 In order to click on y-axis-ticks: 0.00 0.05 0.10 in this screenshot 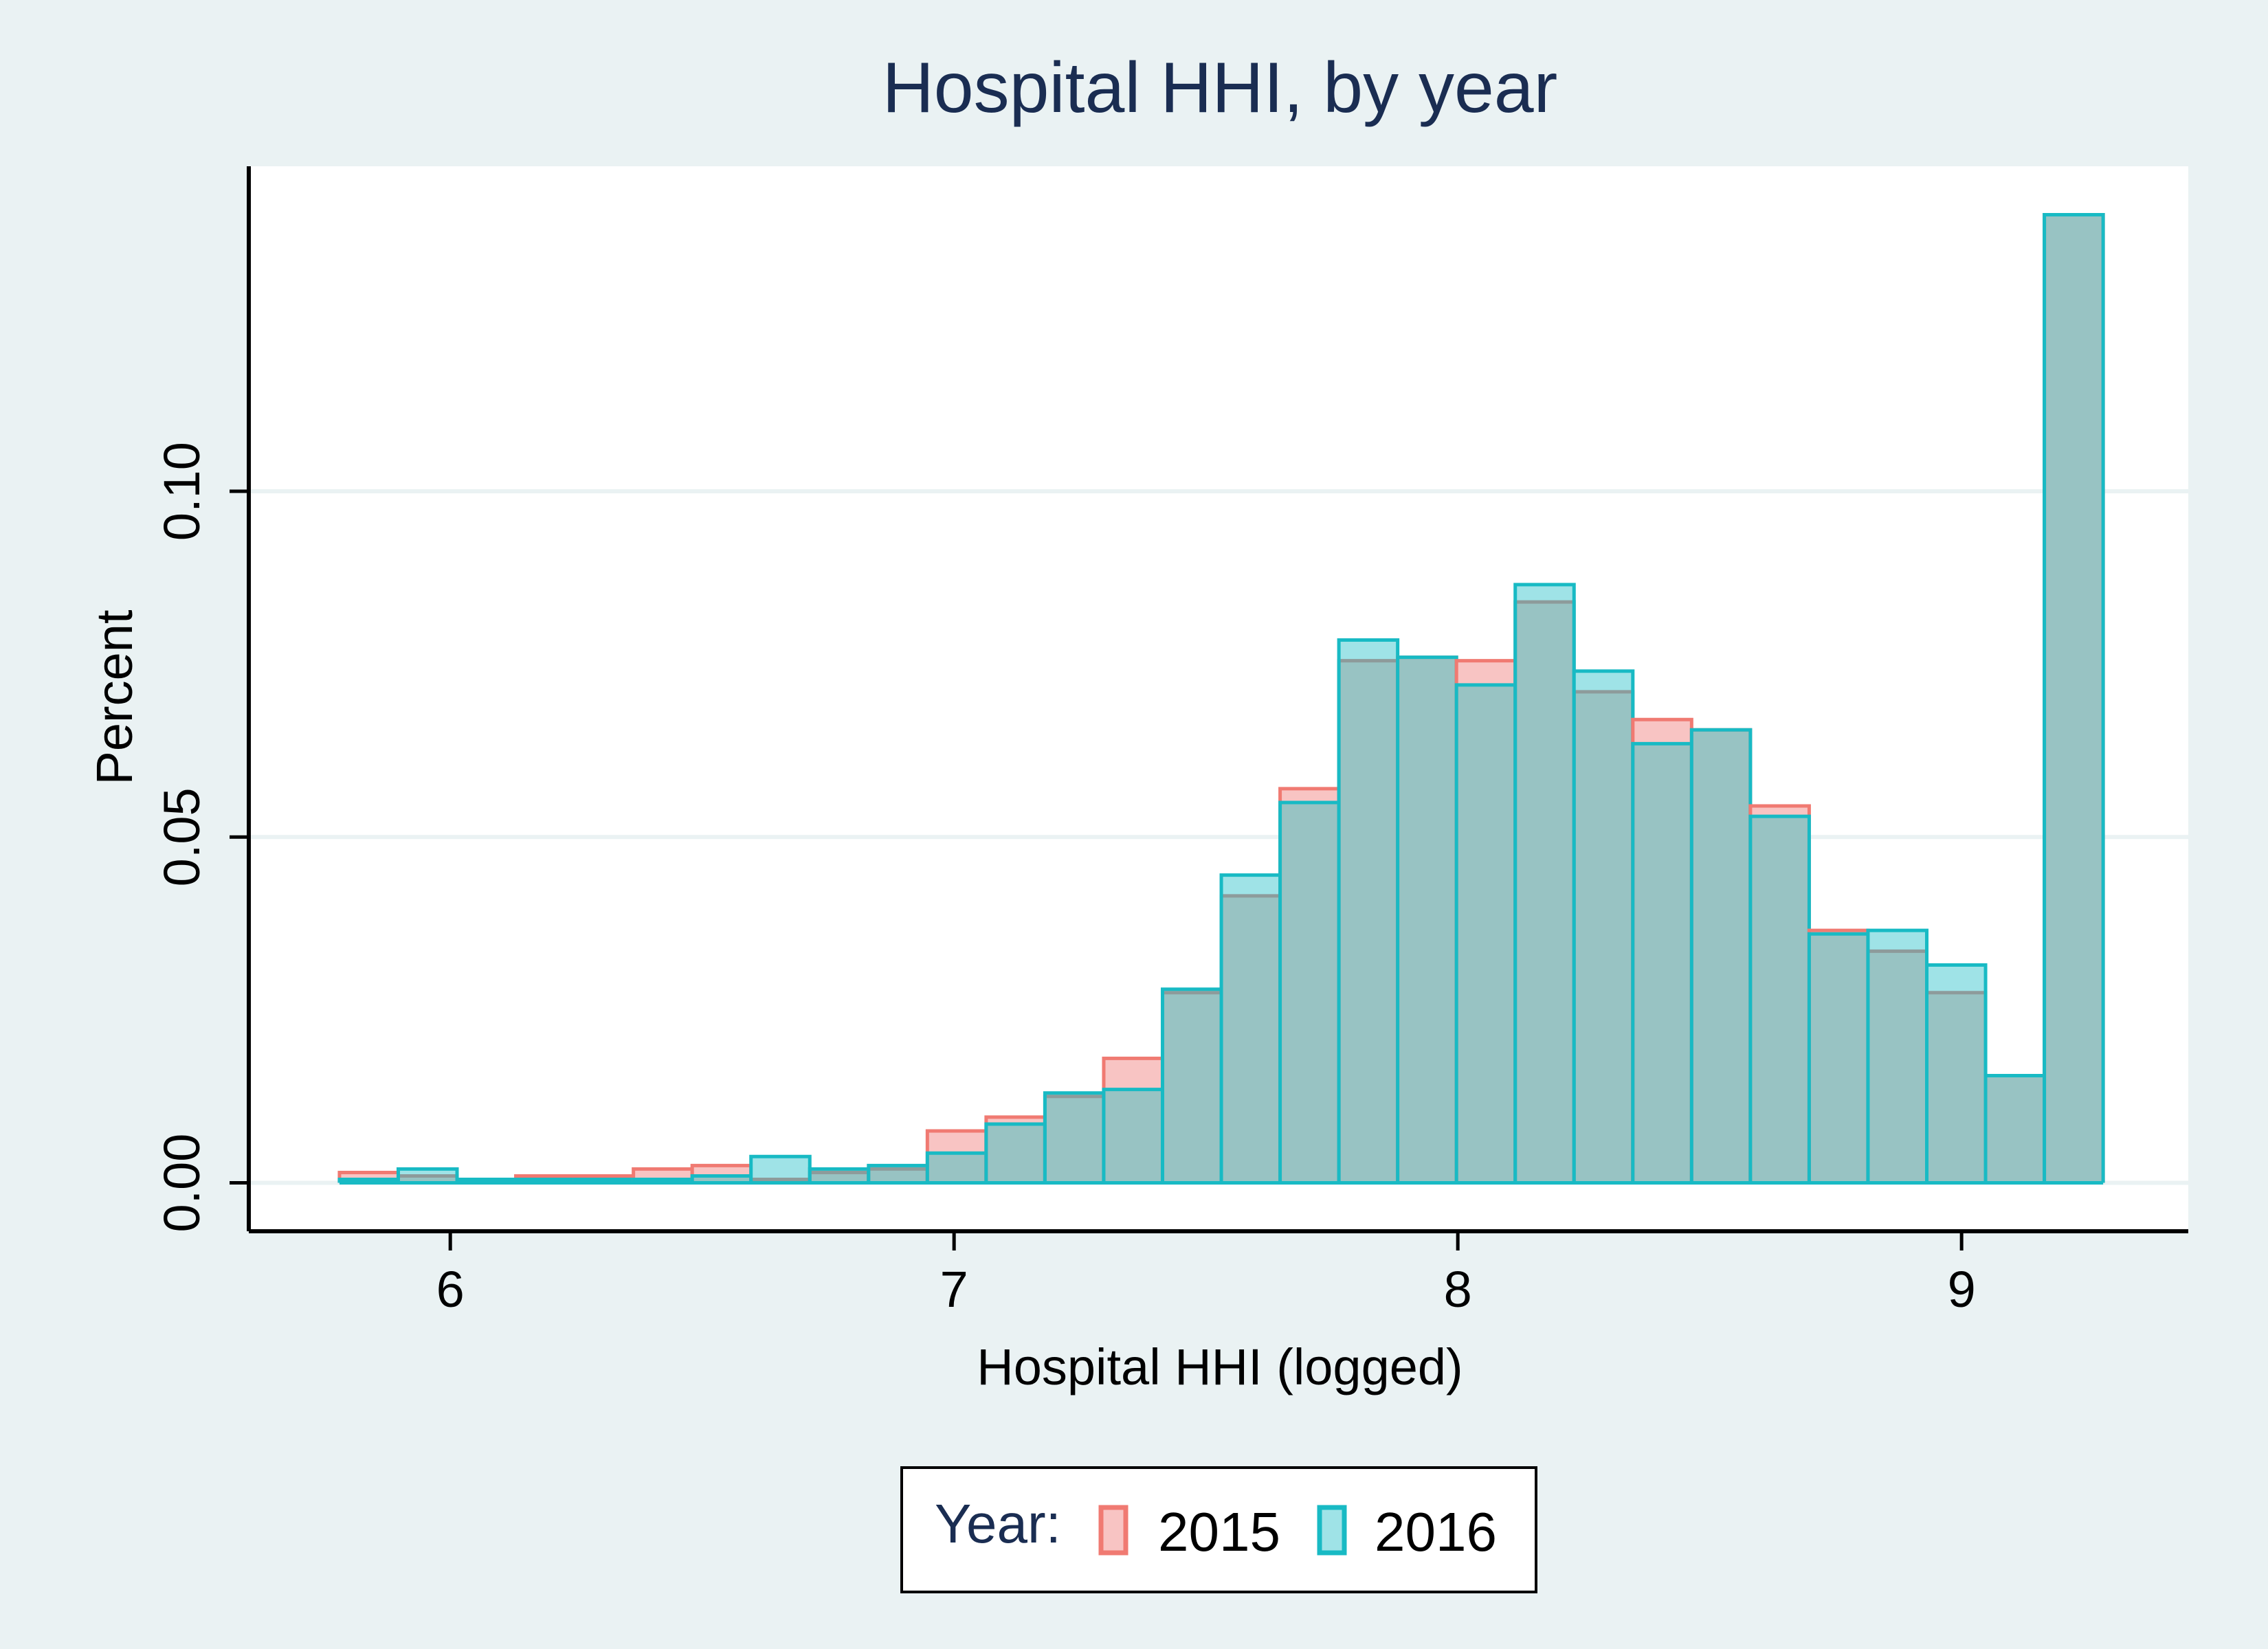, I will do `click(201, 838)`.